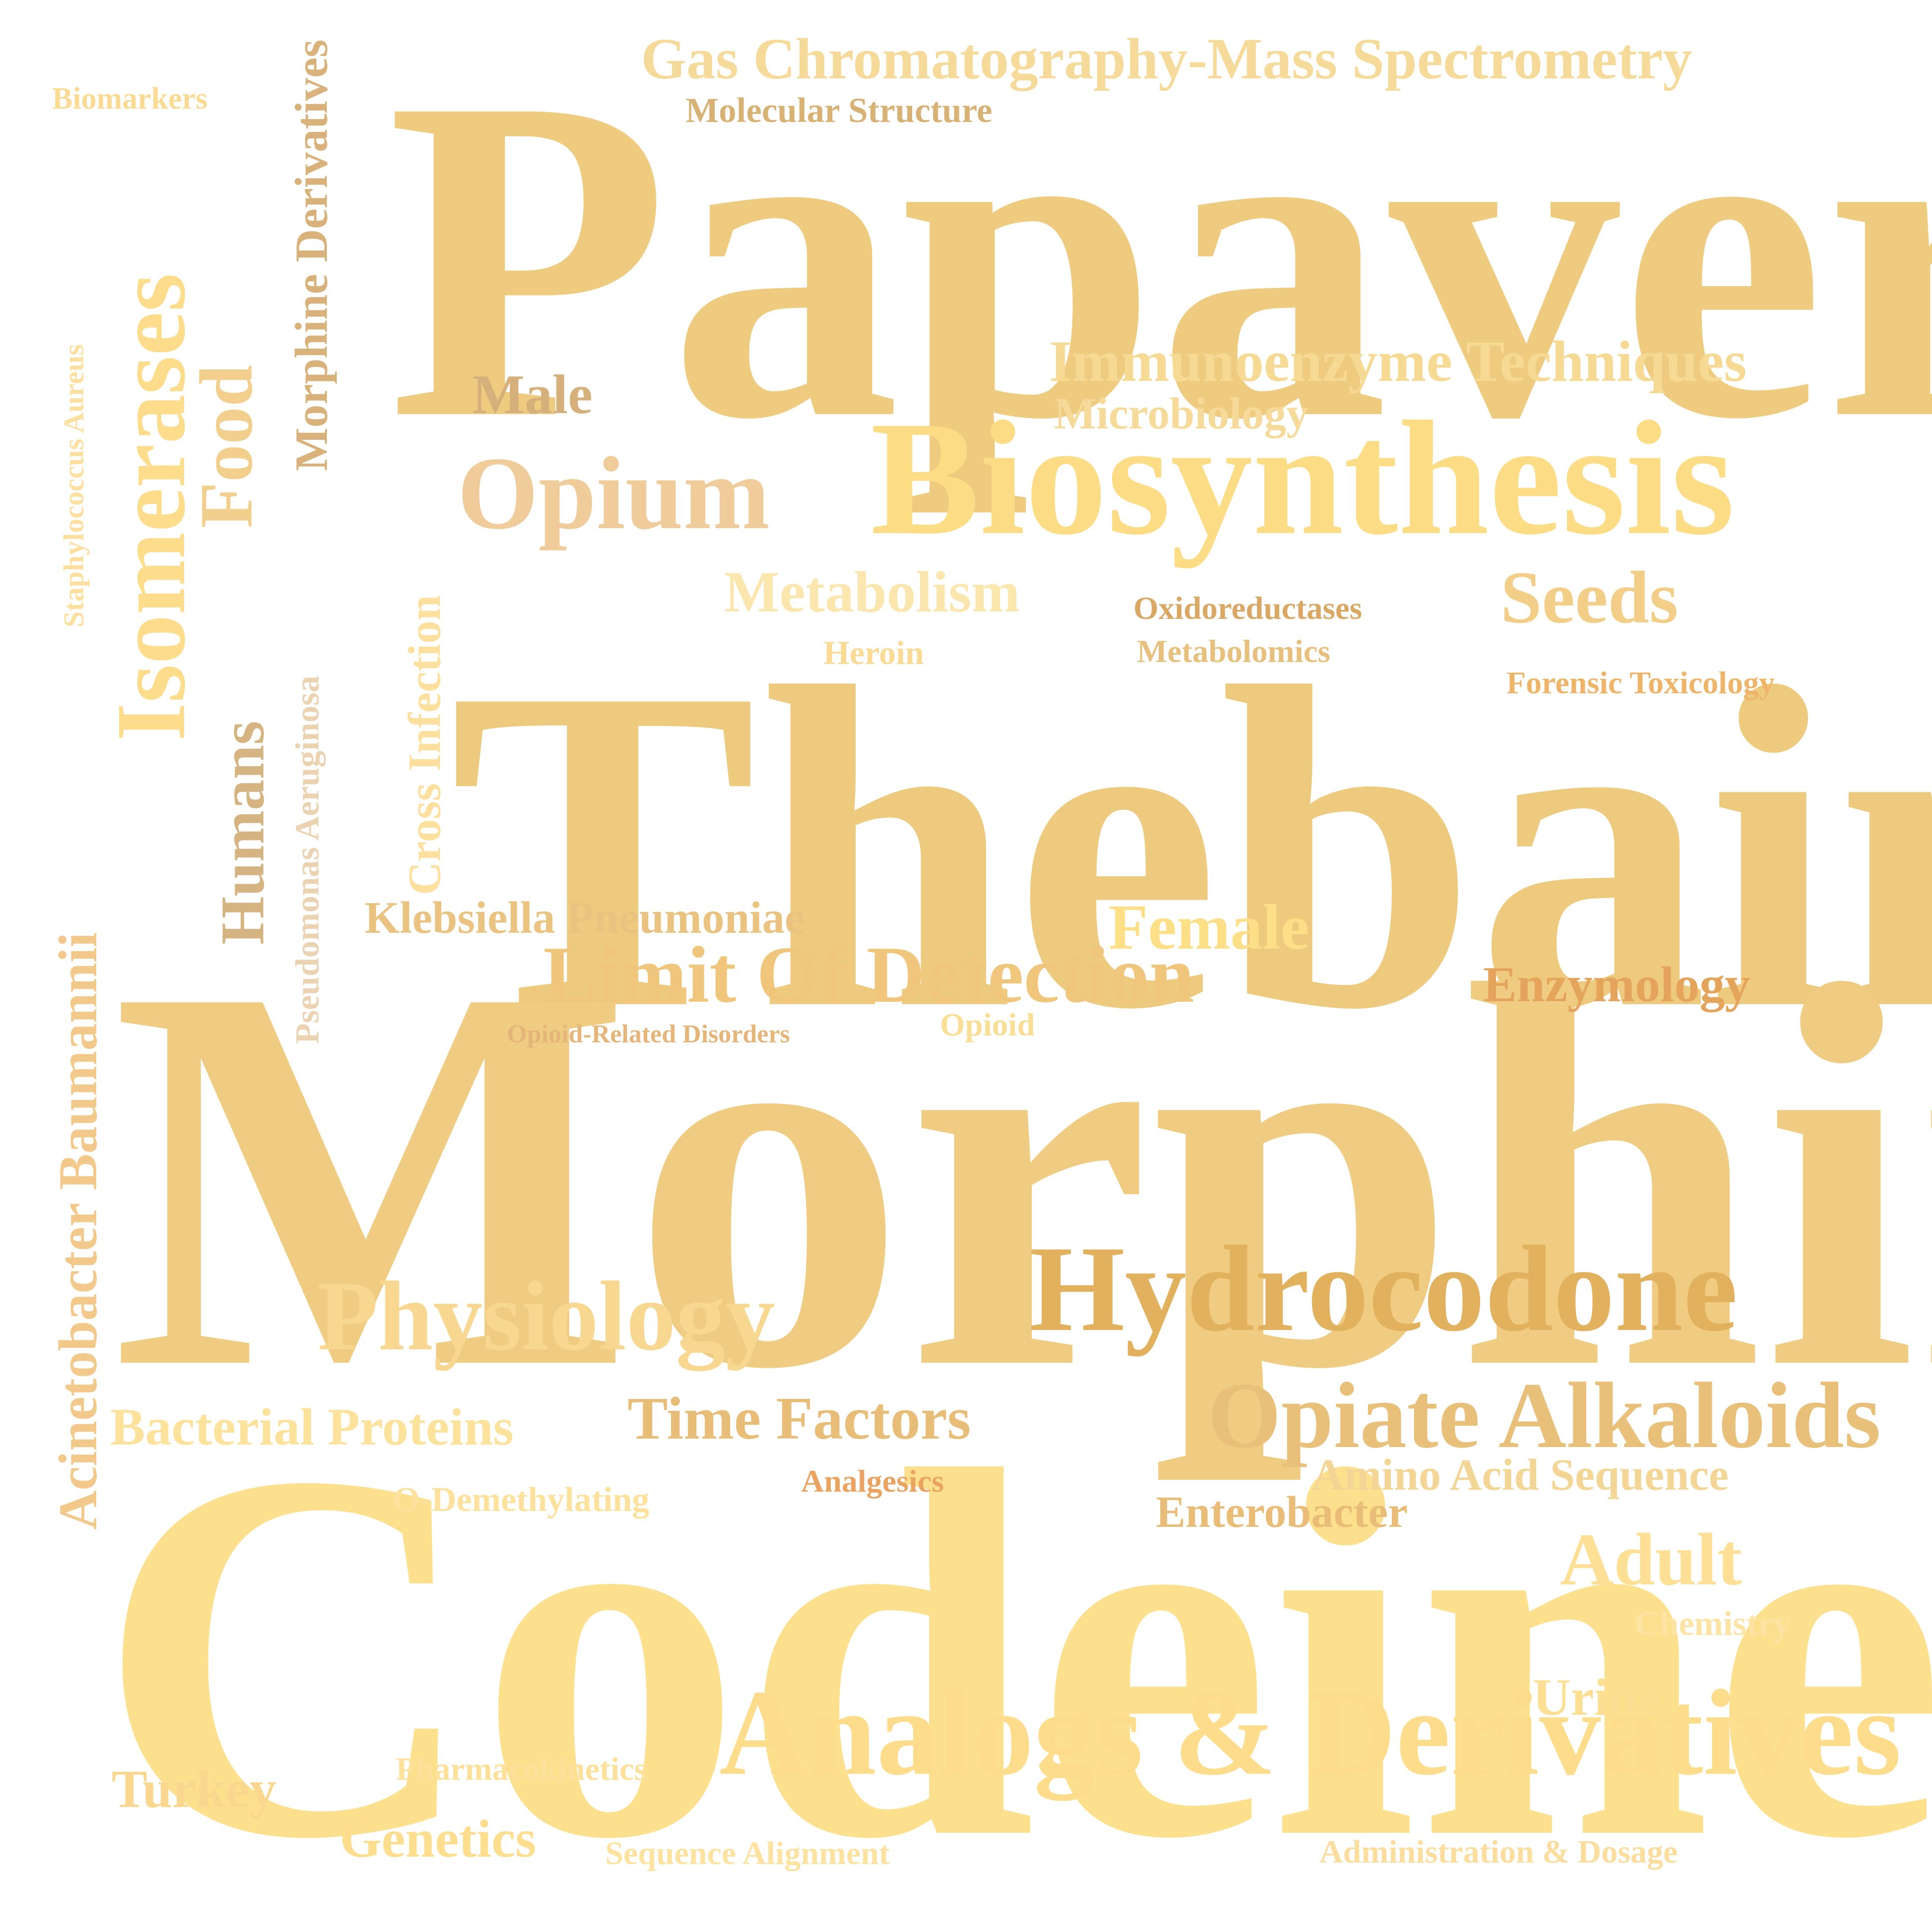 This screenshot has width=1932, height=1932. I want to click on word-microbiology: Microbiology, so click(1181, 413).